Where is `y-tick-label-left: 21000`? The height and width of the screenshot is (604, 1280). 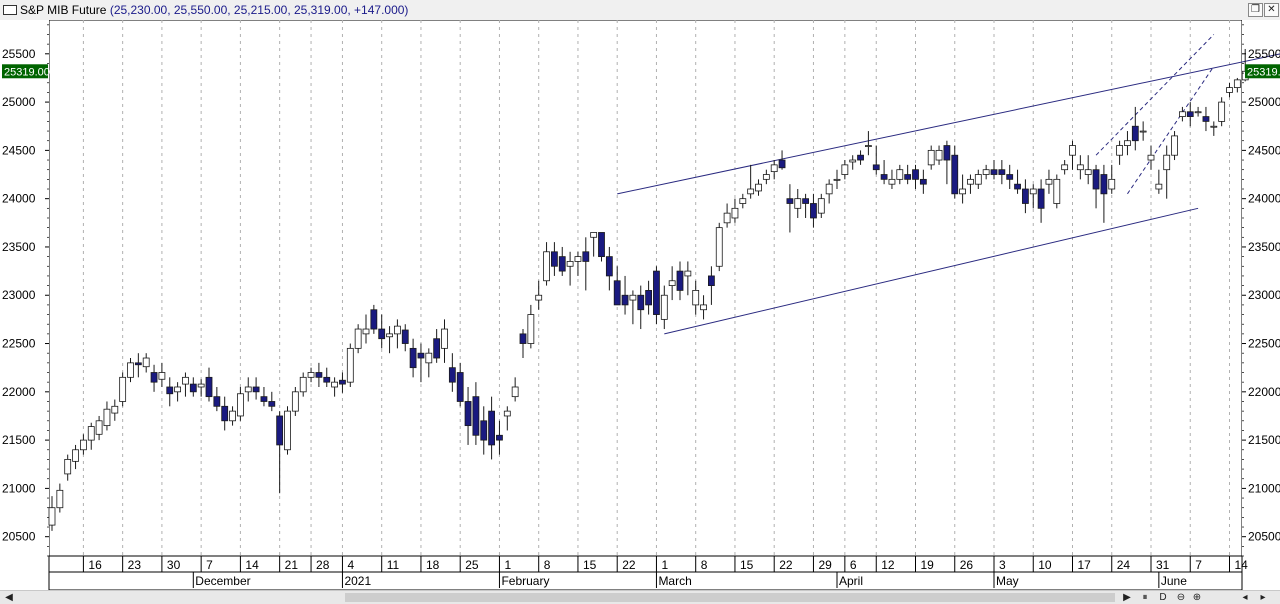
y-tick-label-left: 21000 is located at coordinates (19, 488).